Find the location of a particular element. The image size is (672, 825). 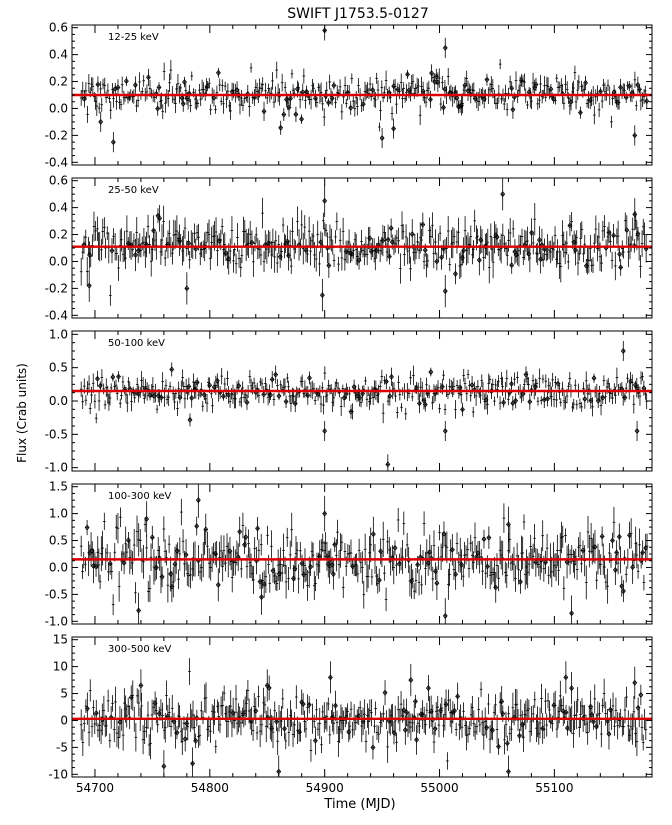

y-tick-label: 10 is located at coordinates (60, 667).